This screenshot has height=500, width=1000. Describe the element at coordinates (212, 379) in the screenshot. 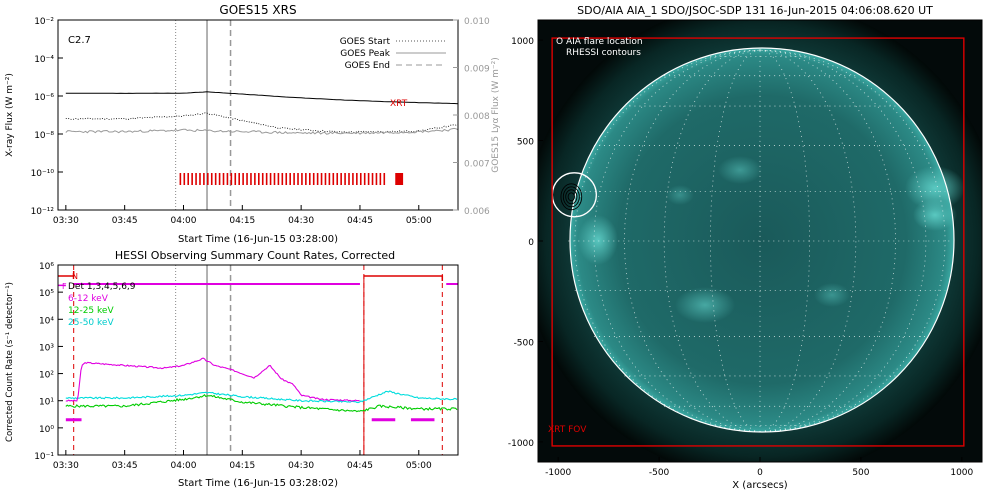

I see `hessi-6-12-series` at that location.